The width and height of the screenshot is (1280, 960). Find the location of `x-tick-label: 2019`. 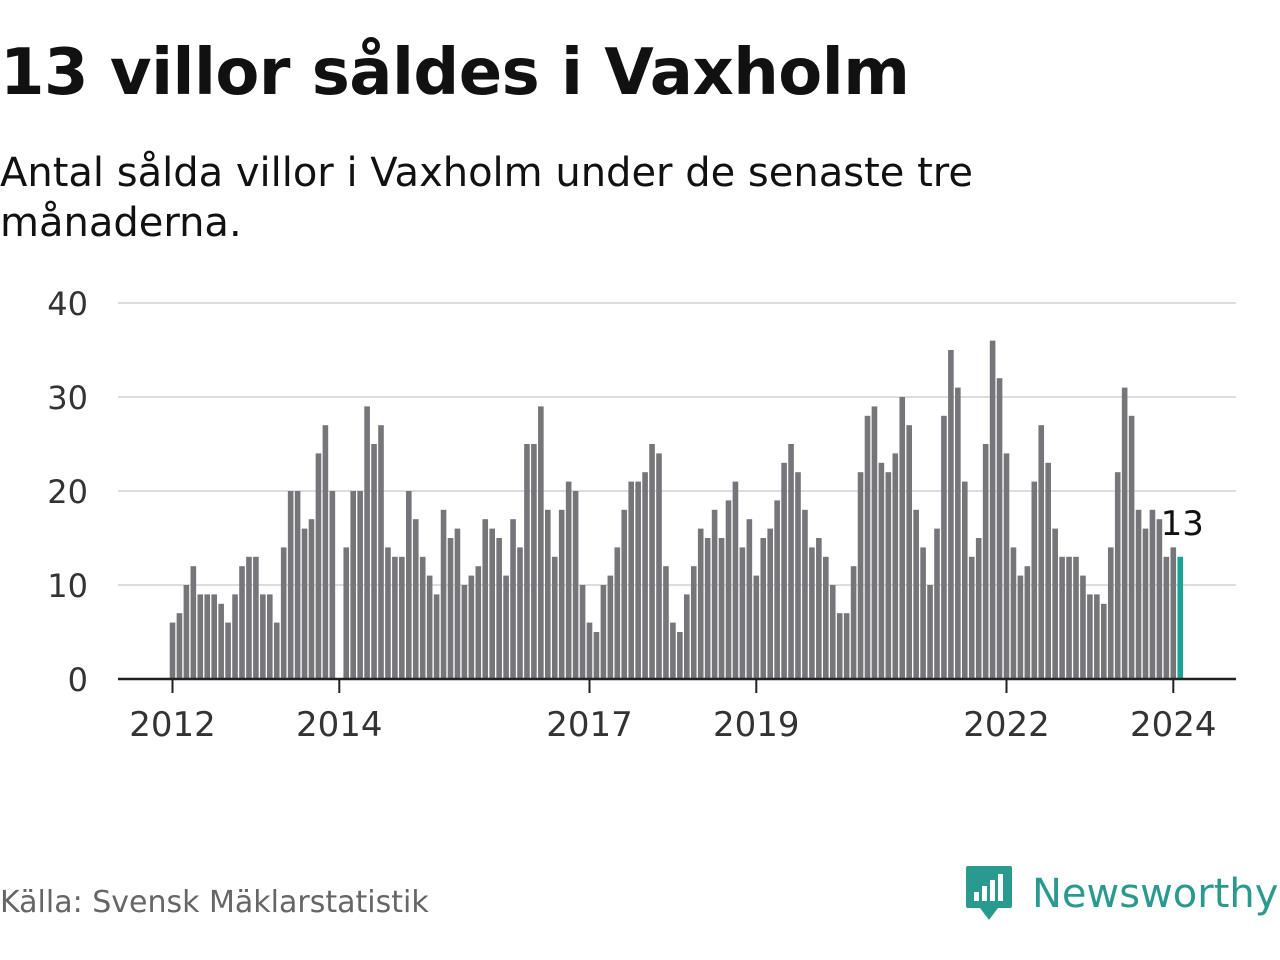

x-tick-label: 2019 is located at coordinates (756, 722).